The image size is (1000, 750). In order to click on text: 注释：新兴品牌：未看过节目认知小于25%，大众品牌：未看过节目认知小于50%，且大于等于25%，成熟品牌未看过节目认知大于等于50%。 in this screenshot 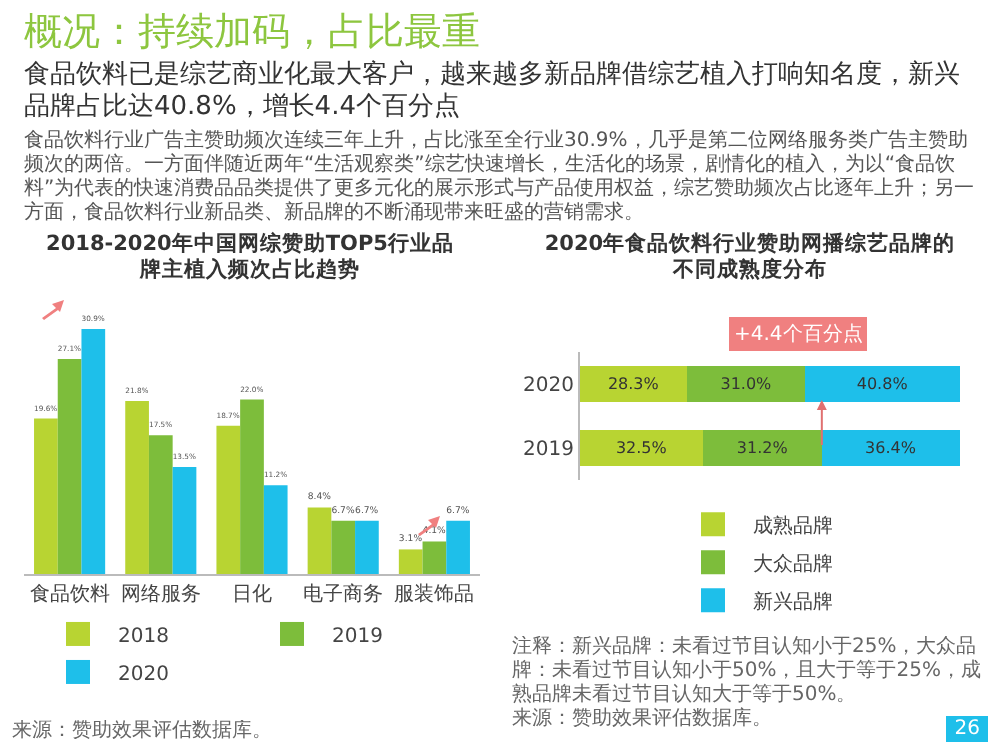, I will do `click(746, 671)`.